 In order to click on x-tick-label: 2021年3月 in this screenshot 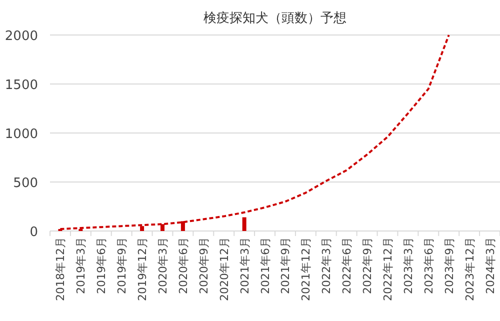, I will do `click(245, 265)`.